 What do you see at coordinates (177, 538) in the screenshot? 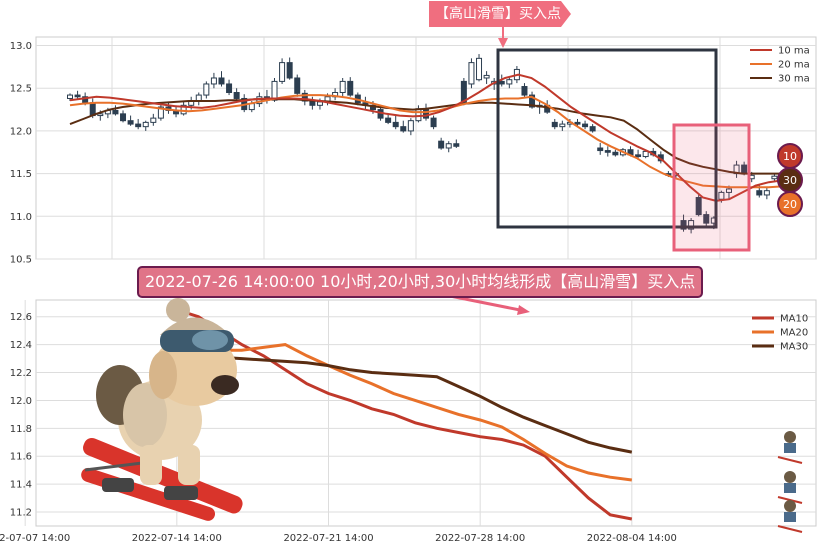
I see `bottom-x-tick-label: 2022-07-14 14:00` at bounding box center [177, 538].